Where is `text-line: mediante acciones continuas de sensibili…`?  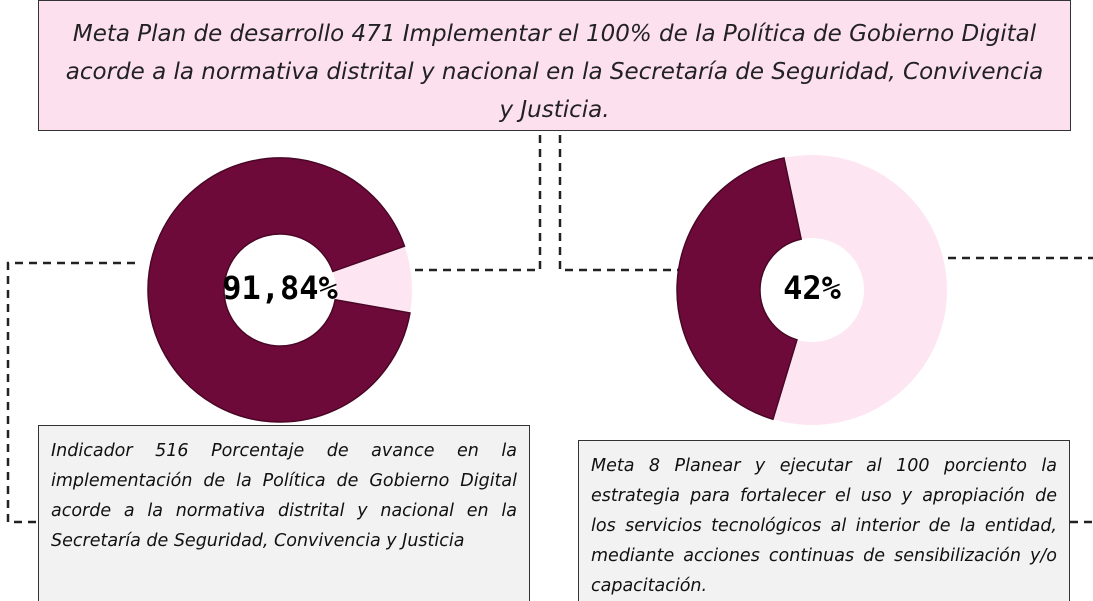 text-line: mediante acciones continuas de sensibili… is located at coordinates (824, 556).